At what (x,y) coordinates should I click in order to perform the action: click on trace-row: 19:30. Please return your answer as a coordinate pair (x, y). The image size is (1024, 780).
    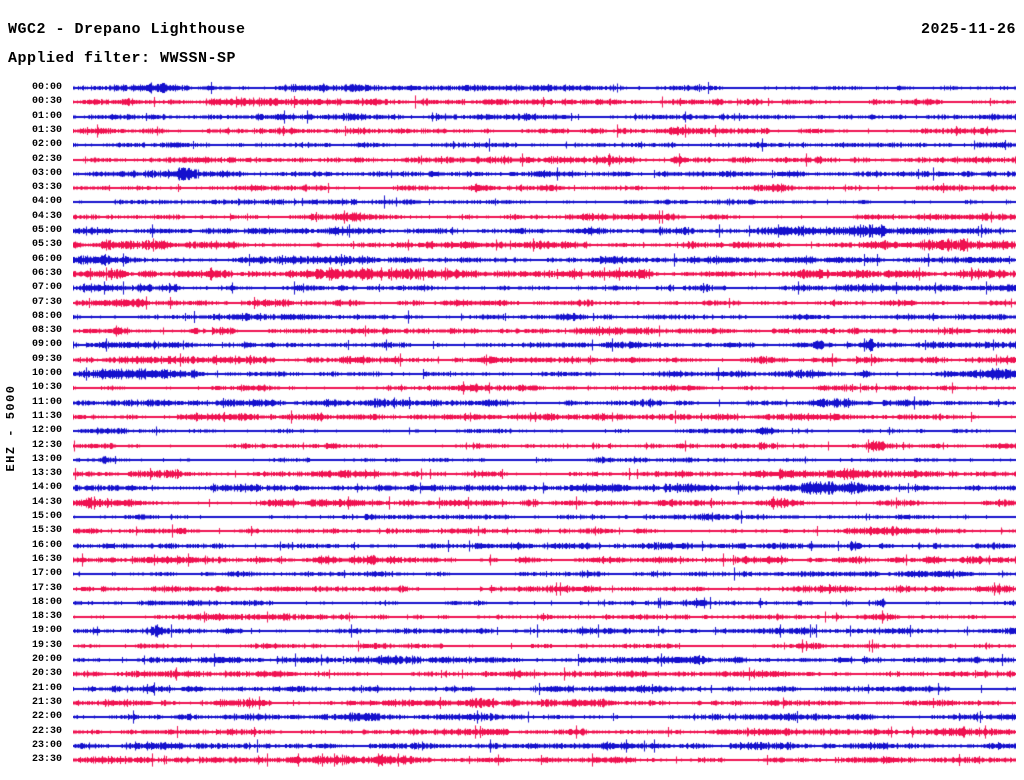
    Looking at the image, I should click on (512, 645).